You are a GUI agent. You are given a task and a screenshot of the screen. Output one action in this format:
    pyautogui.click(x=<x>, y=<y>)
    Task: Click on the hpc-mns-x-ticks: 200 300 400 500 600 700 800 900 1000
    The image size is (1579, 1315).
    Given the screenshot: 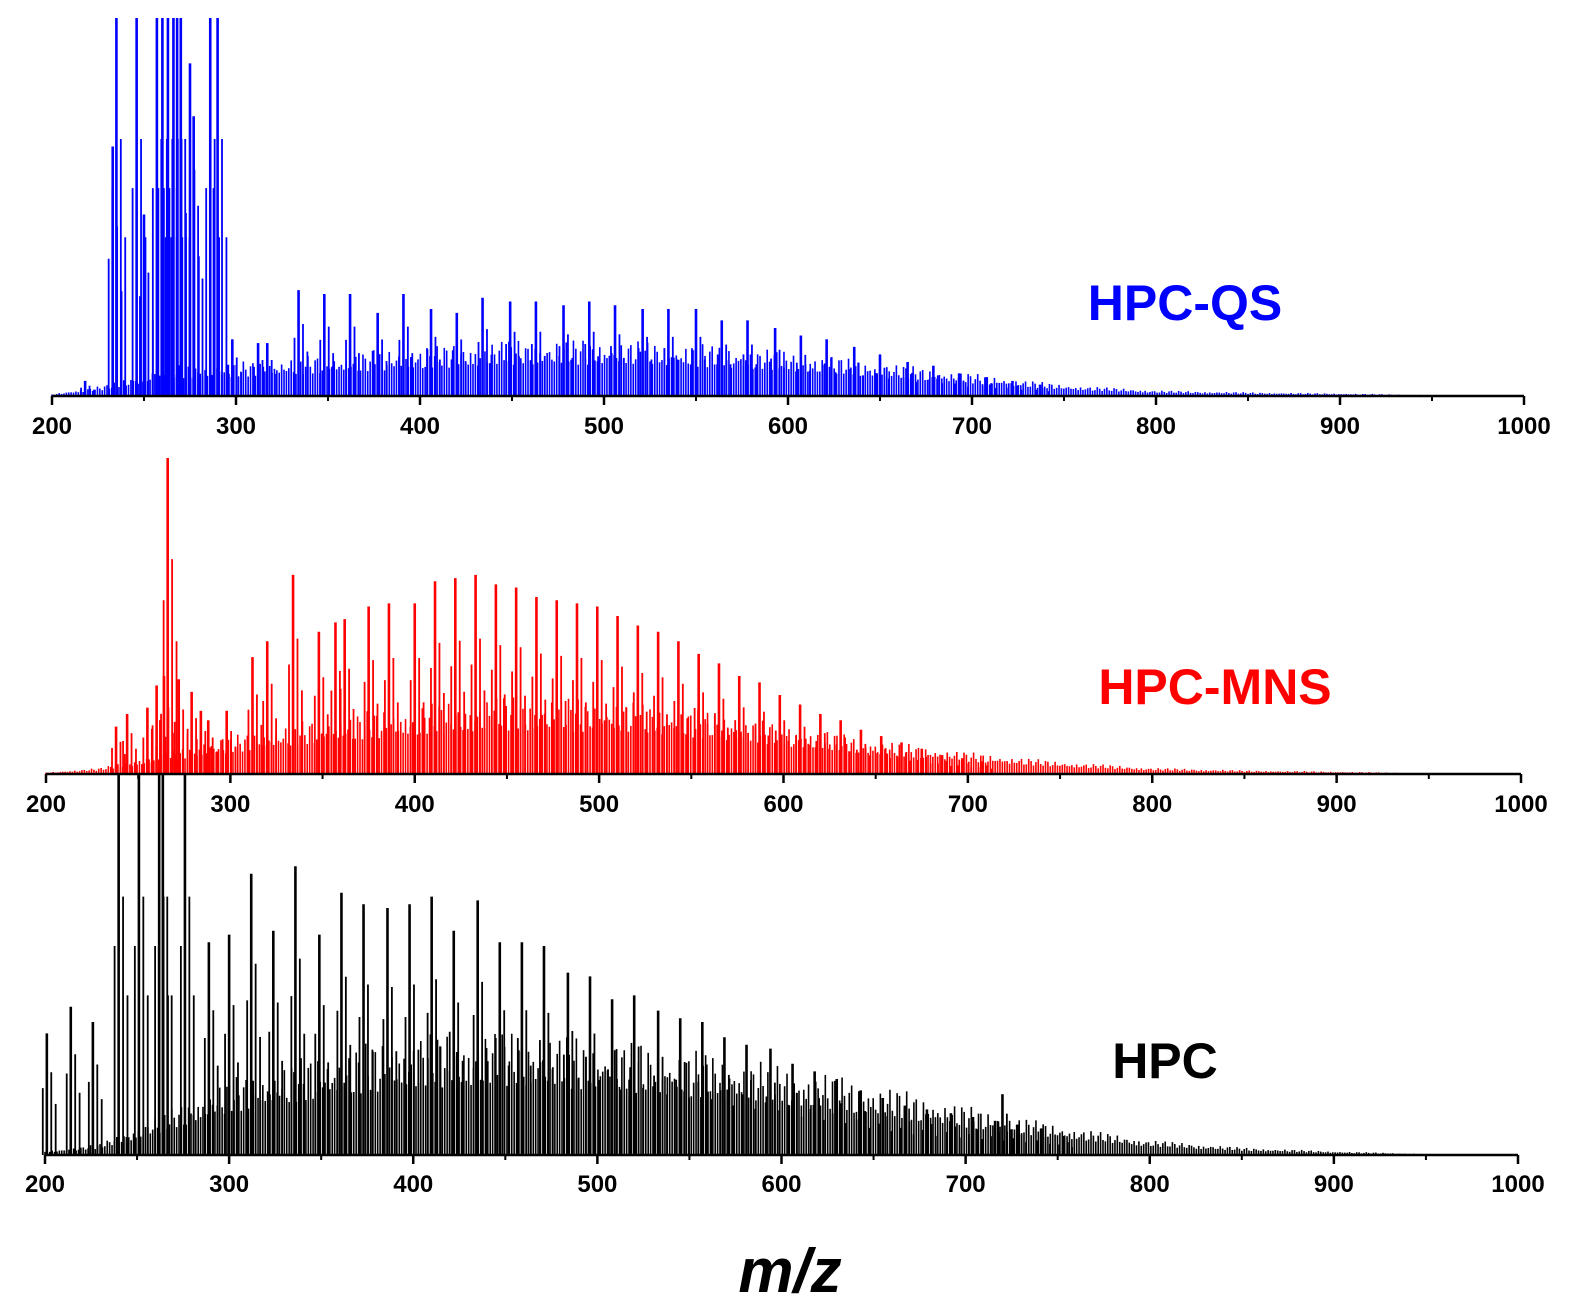 What is the action you would take?
    pyautogui.click(x=787, y=796)
    